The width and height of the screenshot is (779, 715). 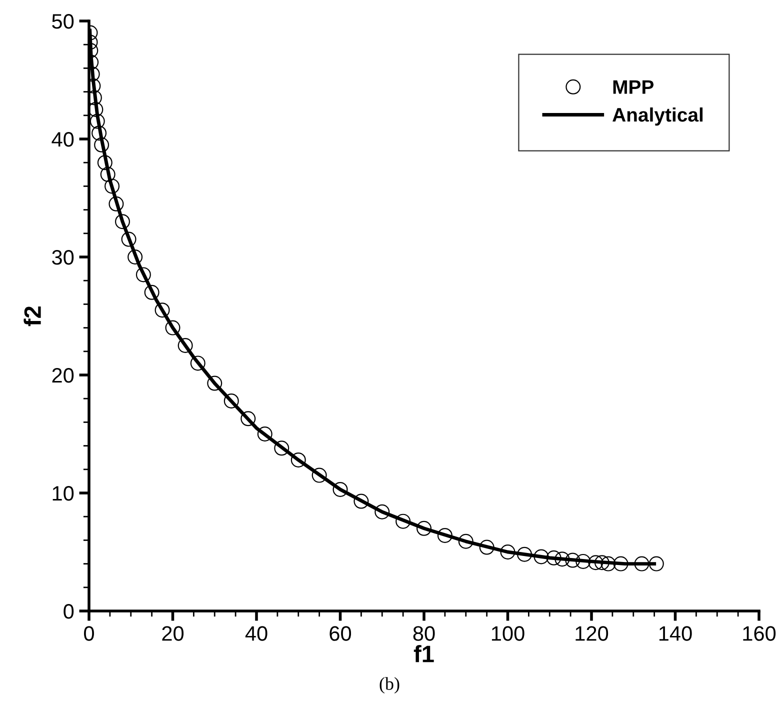 What do you see at coordinates (63, 21) in the screenshot?
I see `y-tick-label: 50` at bounding box center [63, 21].